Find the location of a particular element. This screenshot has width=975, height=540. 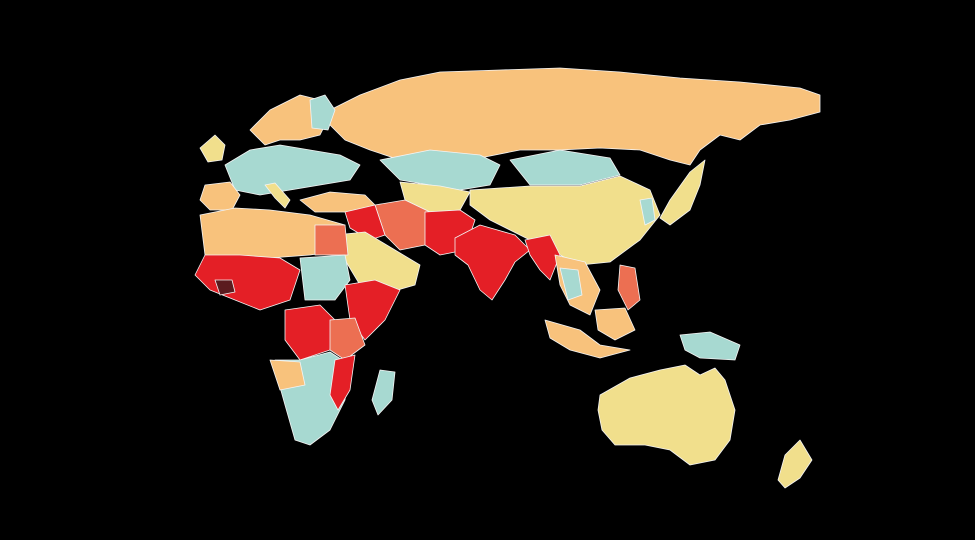

middle-east is located at coordinates (365, 222).